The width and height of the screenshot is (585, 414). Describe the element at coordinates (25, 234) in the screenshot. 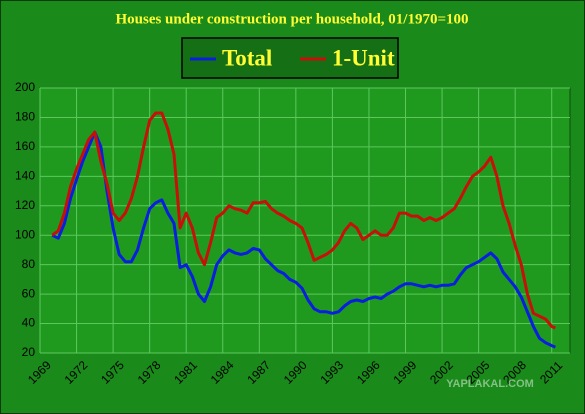

I see `y-tick-label: 100` at that location.